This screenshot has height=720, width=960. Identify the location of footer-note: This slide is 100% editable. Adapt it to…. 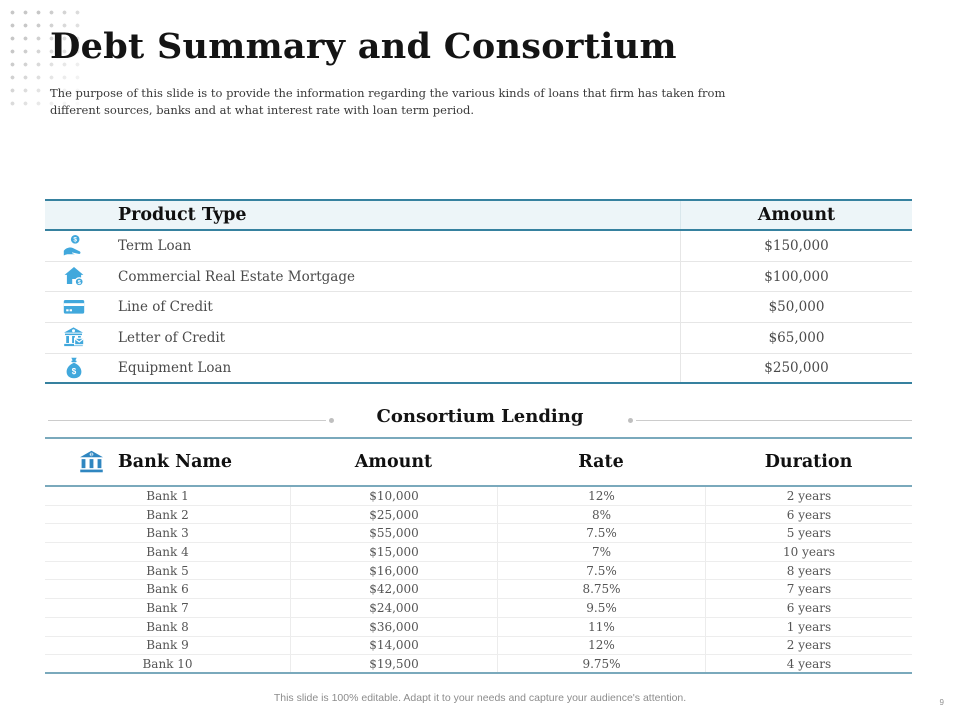
(480, 698).